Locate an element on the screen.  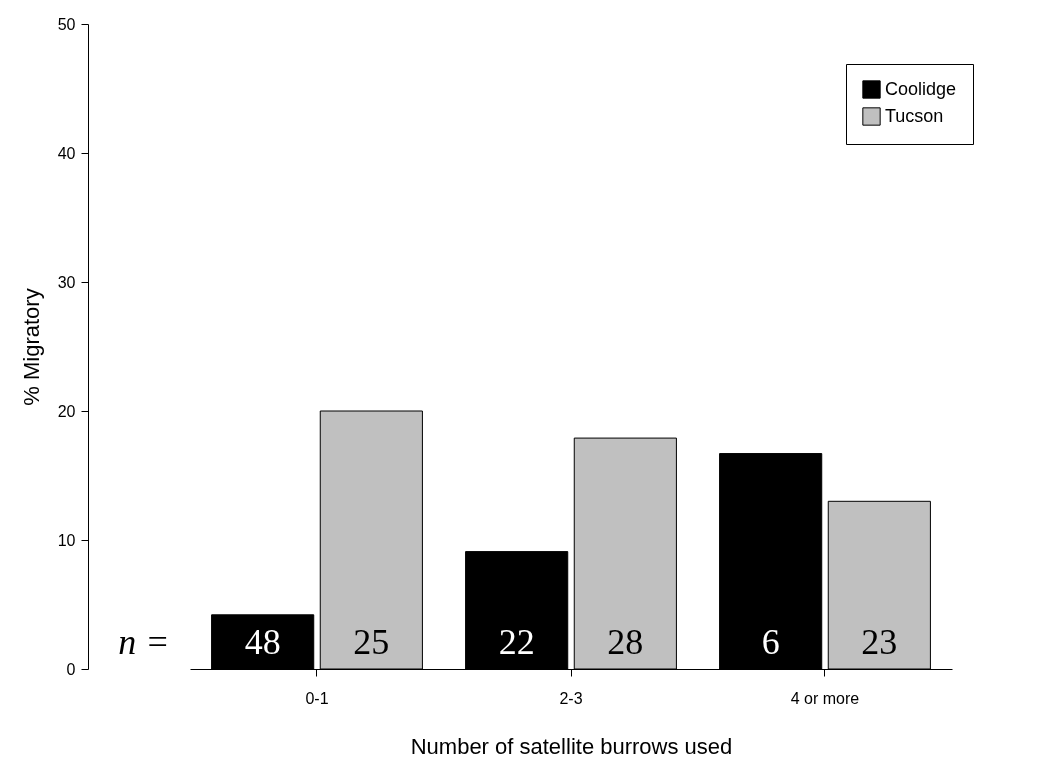
annotation: 23 is located at coordinates (879, 642).